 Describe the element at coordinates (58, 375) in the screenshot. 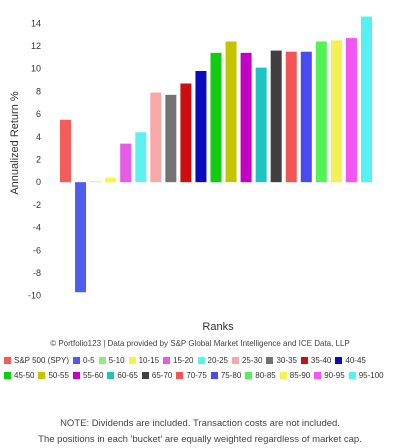

I see `legend-label: 50-55` at that location.